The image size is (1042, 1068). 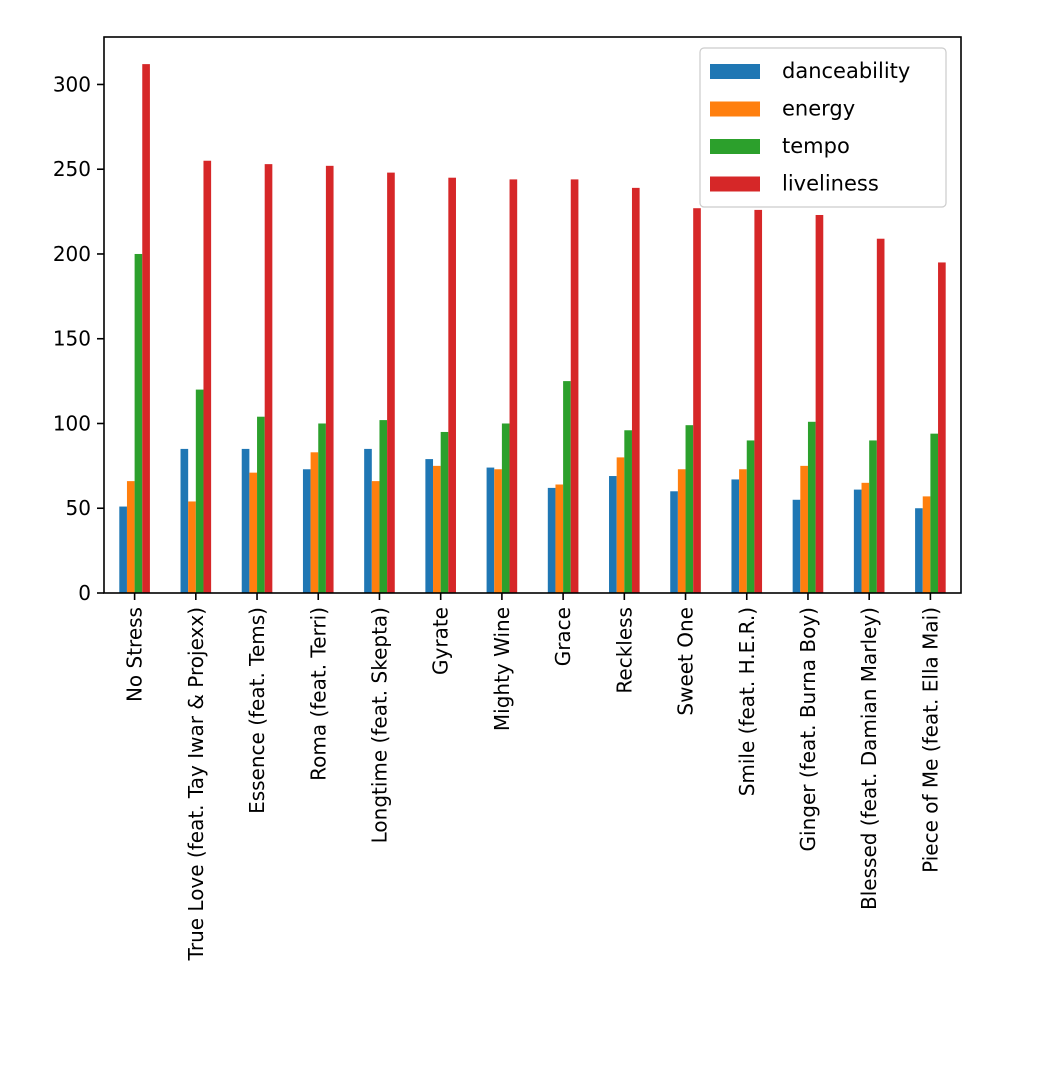 I want to click on x-tick-label: Smile (feat. H.E.R.), so click(x=747, y=701).